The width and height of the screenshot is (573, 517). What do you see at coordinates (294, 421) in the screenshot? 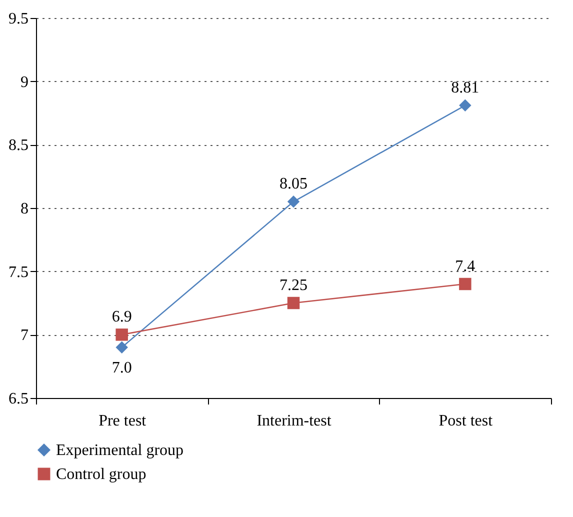
I see `x-tick-label: Interim-test` at bounding box center [294, 421].